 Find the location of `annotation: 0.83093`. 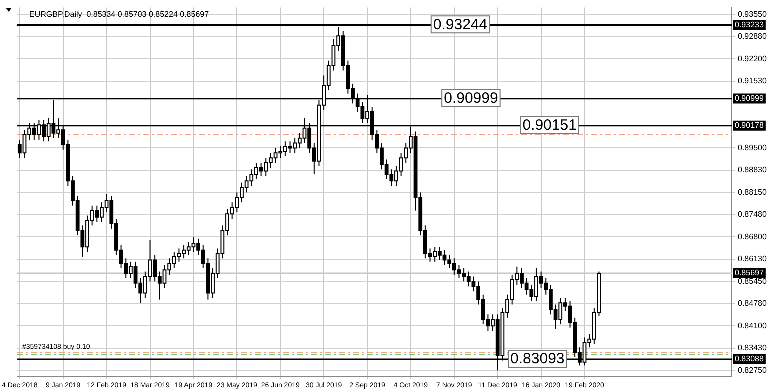

annotation: 0.83093 is located at coordinates (537, 359).